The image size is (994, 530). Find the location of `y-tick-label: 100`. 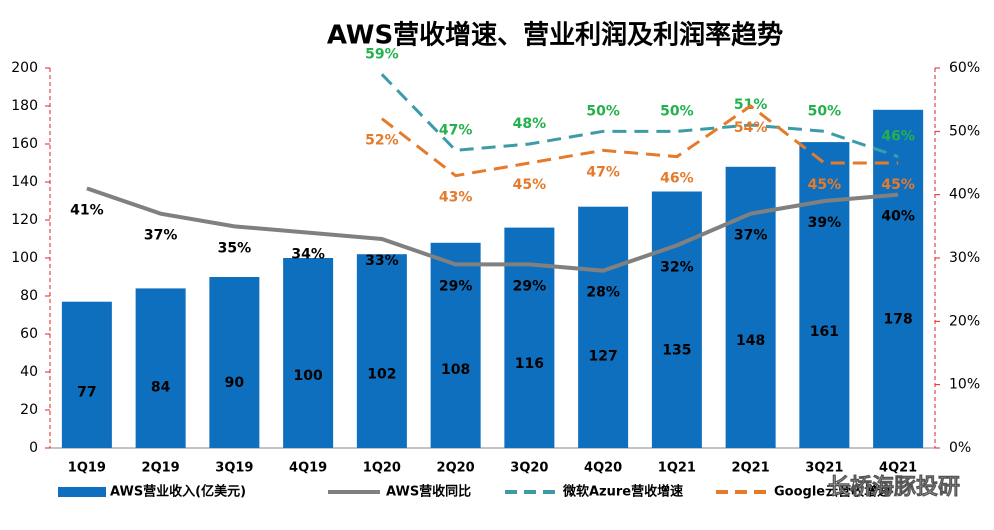

y-tick-label: 100 is located at coordinates (24, 258).